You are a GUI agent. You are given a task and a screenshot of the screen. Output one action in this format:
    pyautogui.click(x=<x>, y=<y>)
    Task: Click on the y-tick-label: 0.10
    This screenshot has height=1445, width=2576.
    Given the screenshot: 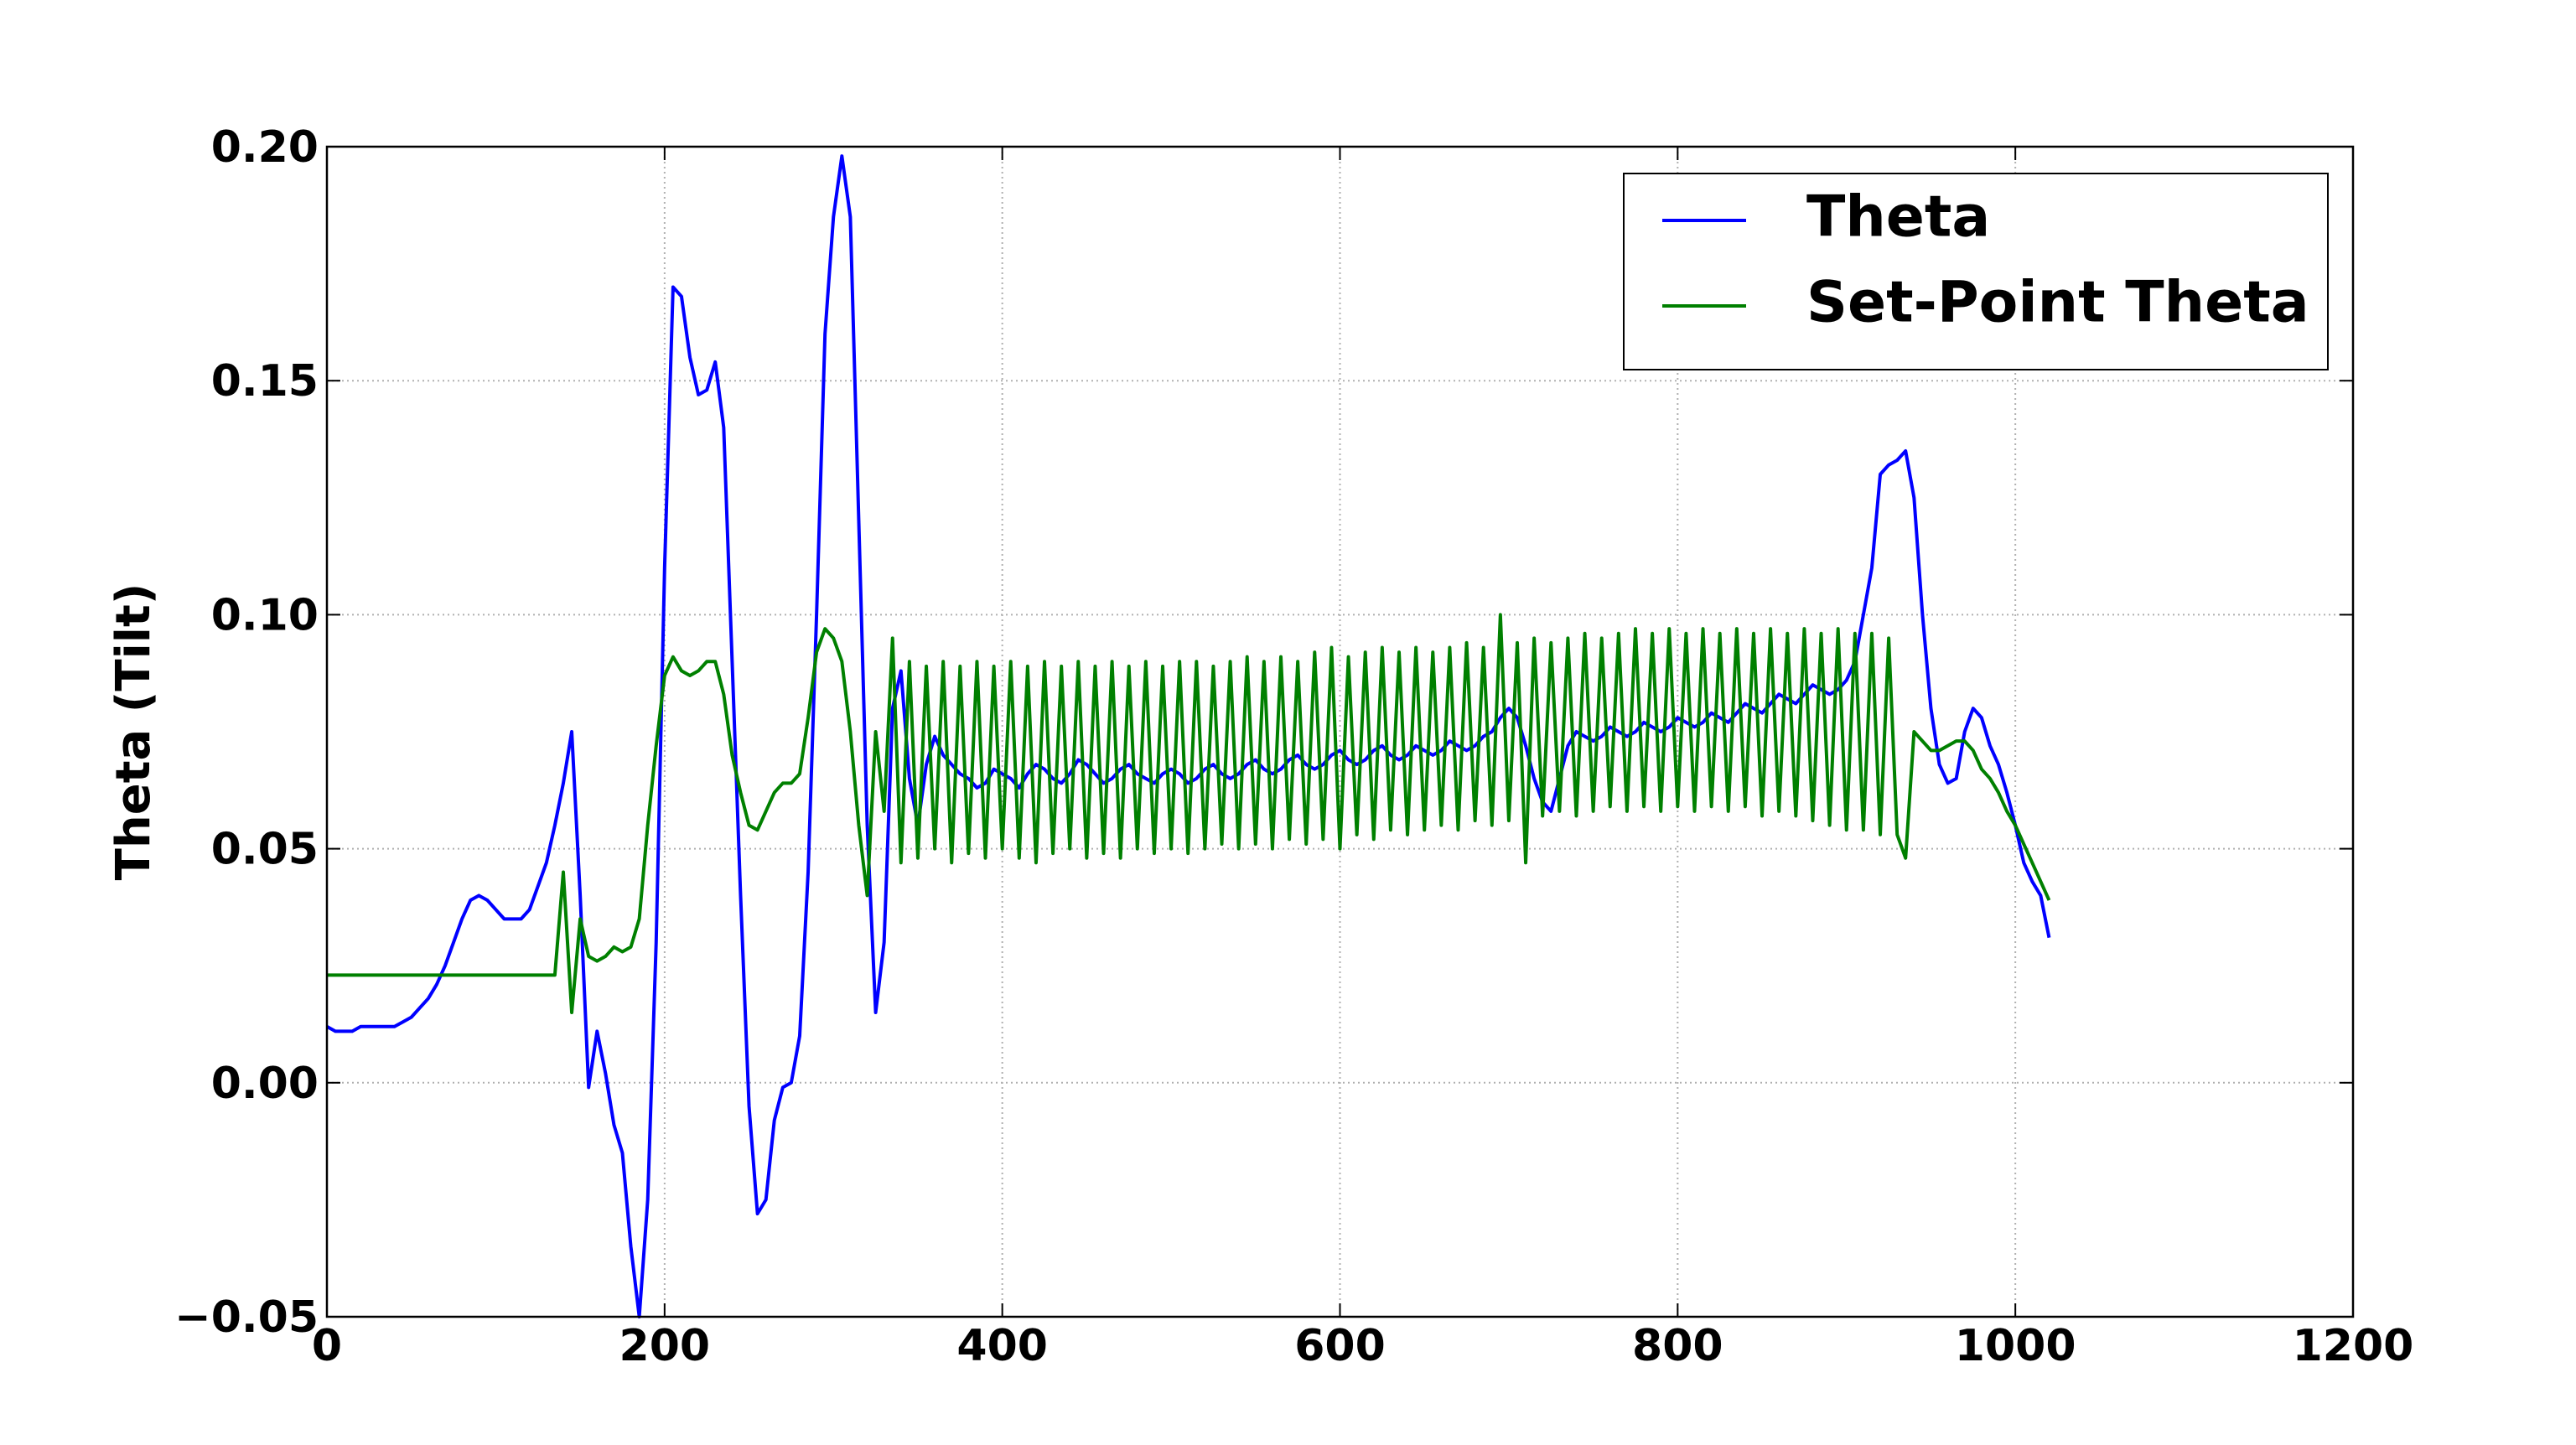 What is the action you would take?
    pyautogui.click(x=265, y=615)
    